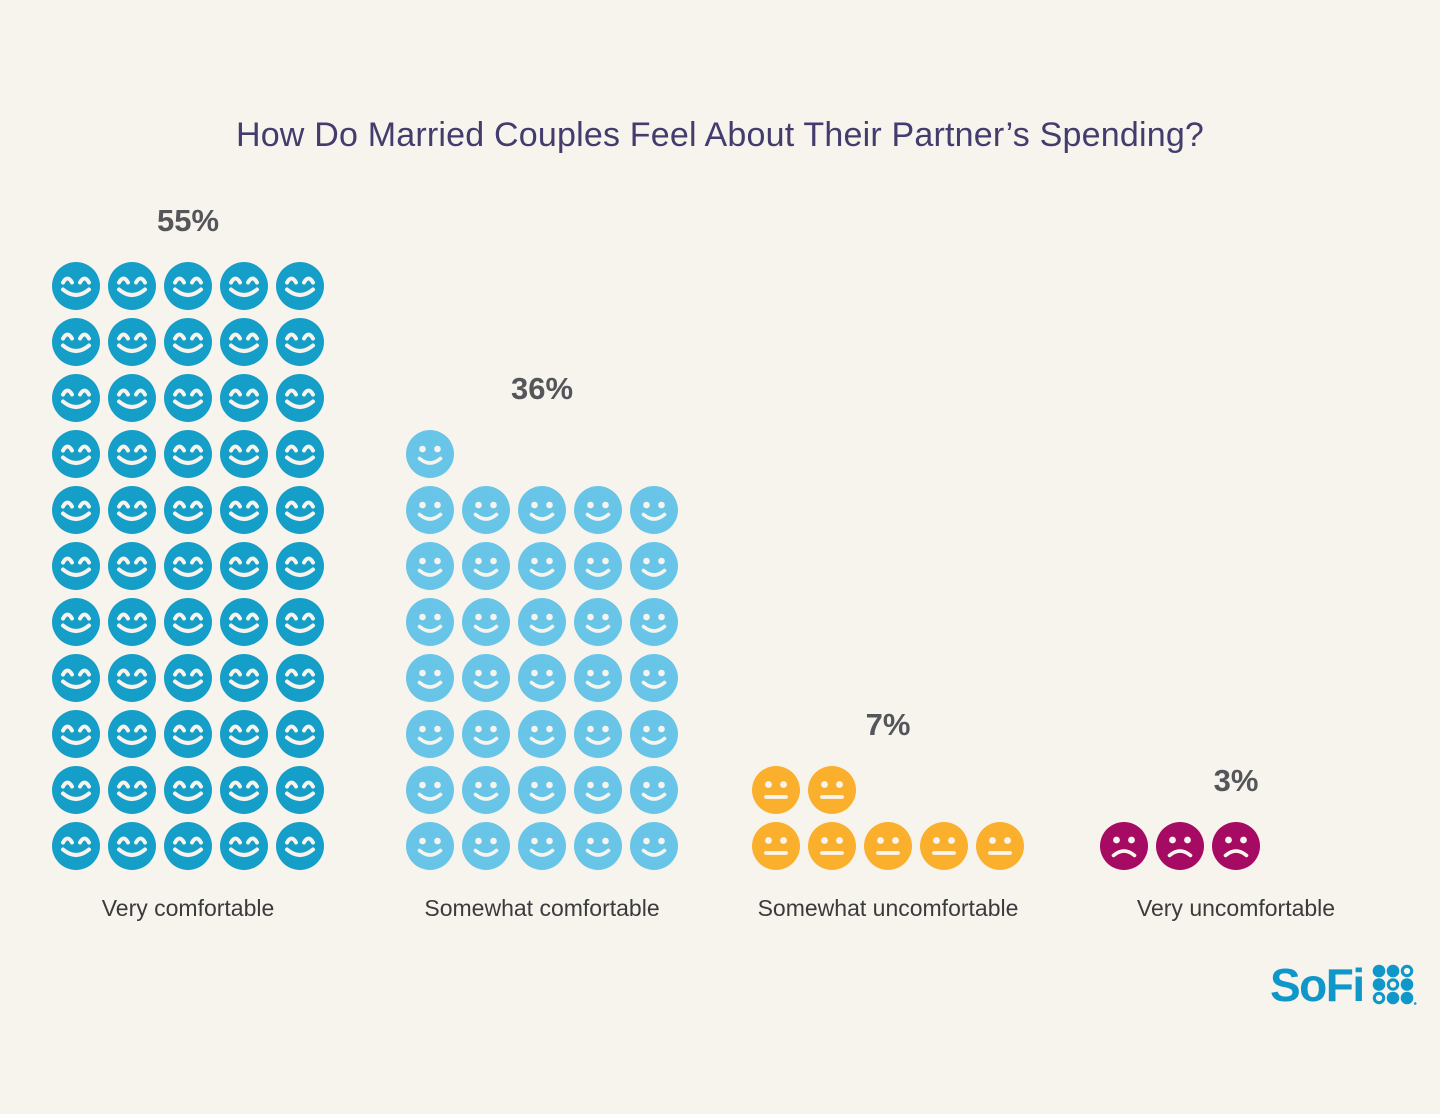 The image size is (1440, 1114). I want to click on category-label: Very uncomfortable, so click(1236, 908).